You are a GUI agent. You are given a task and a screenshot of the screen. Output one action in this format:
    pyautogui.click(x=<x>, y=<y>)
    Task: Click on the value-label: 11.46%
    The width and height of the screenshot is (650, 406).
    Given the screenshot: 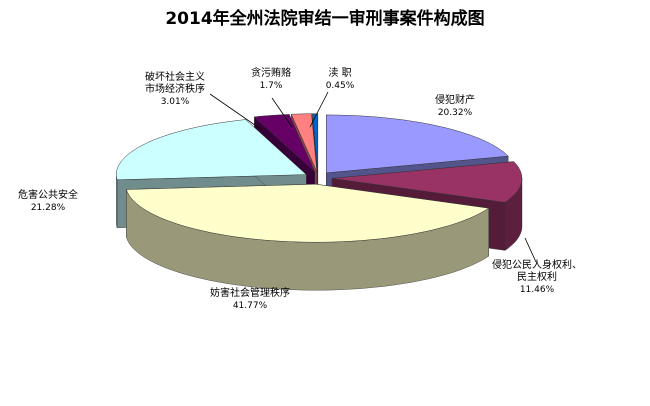 What is the action you would take?
    pyautogui.click(x=537, y=290)
    